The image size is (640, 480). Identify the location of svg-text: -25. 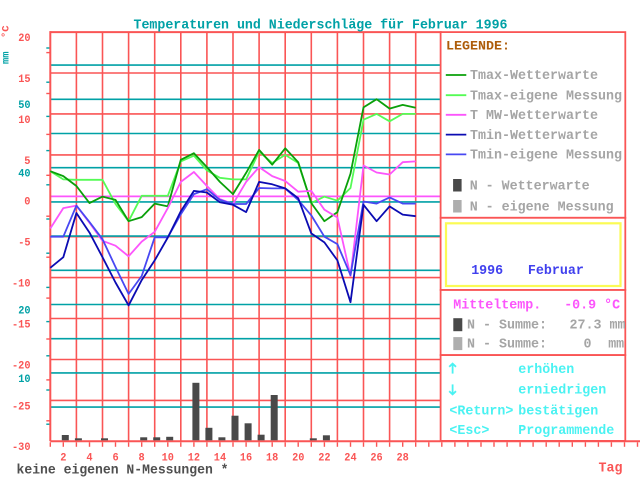
(21, 407).